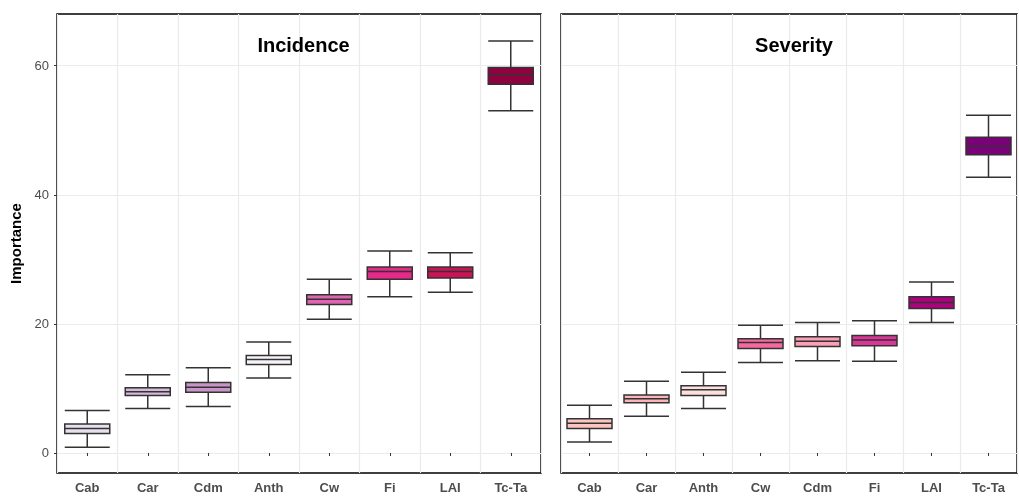 The height and width of the screenshot is (497, 1019). Describe the element at coordinates (45, 453) in the screenshot. I see `y-tick-label: 0` at that location.